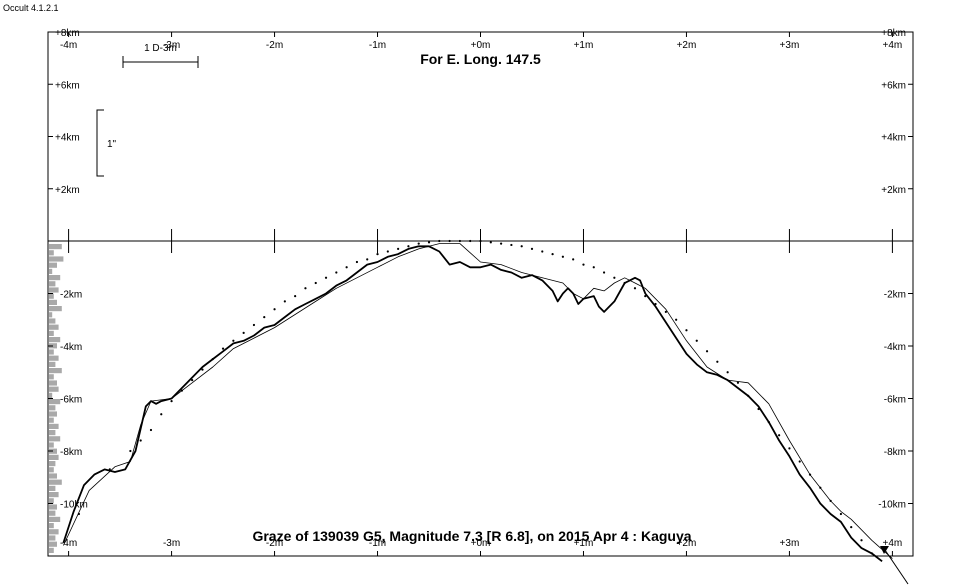 The image size is (961, 587). Describe the element at coordinates (71, 295) in the screenshot. I see `y-tick-label-lower-left: -2km` at that location.